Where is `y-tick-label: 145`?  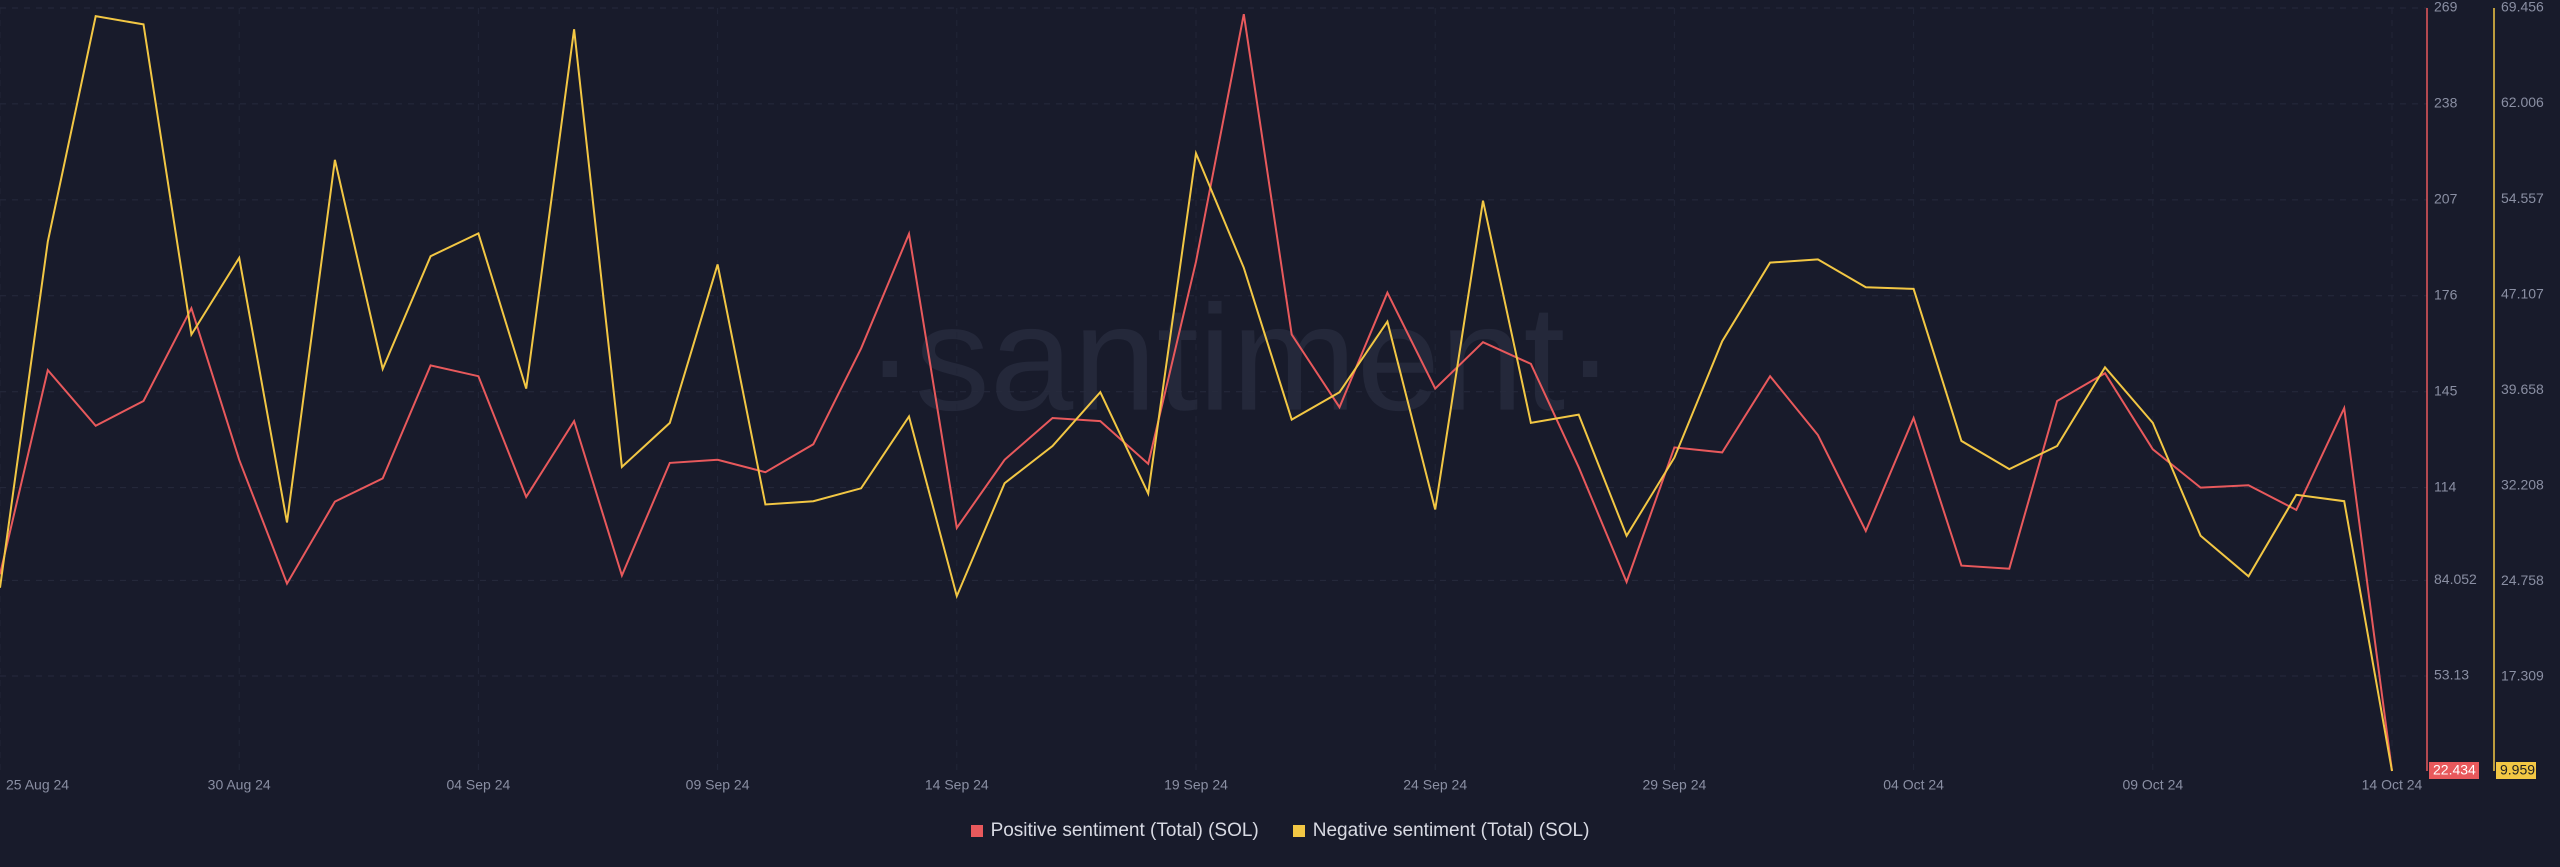 y-tick-label: 145 is located at coordinates (2446, 390).